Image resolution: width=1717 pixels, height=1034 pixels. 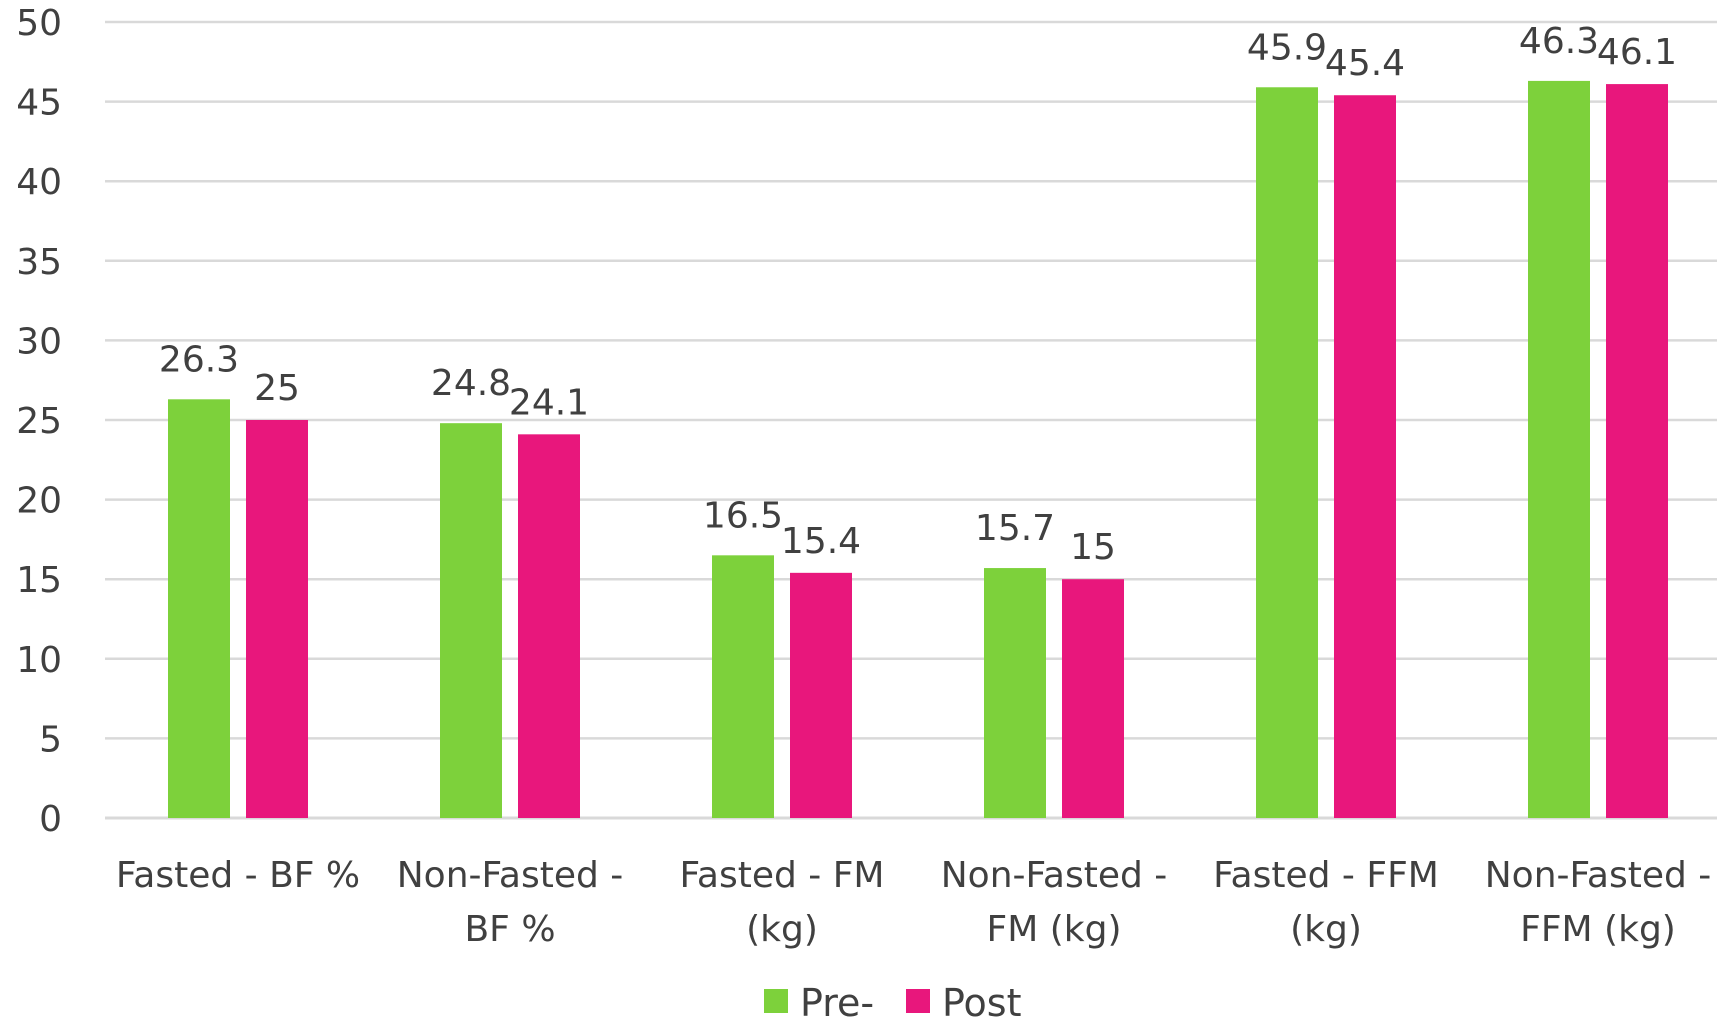 I want to click on category-label-1-line-0: Non-Fasted -, so click(x=510, y=875).